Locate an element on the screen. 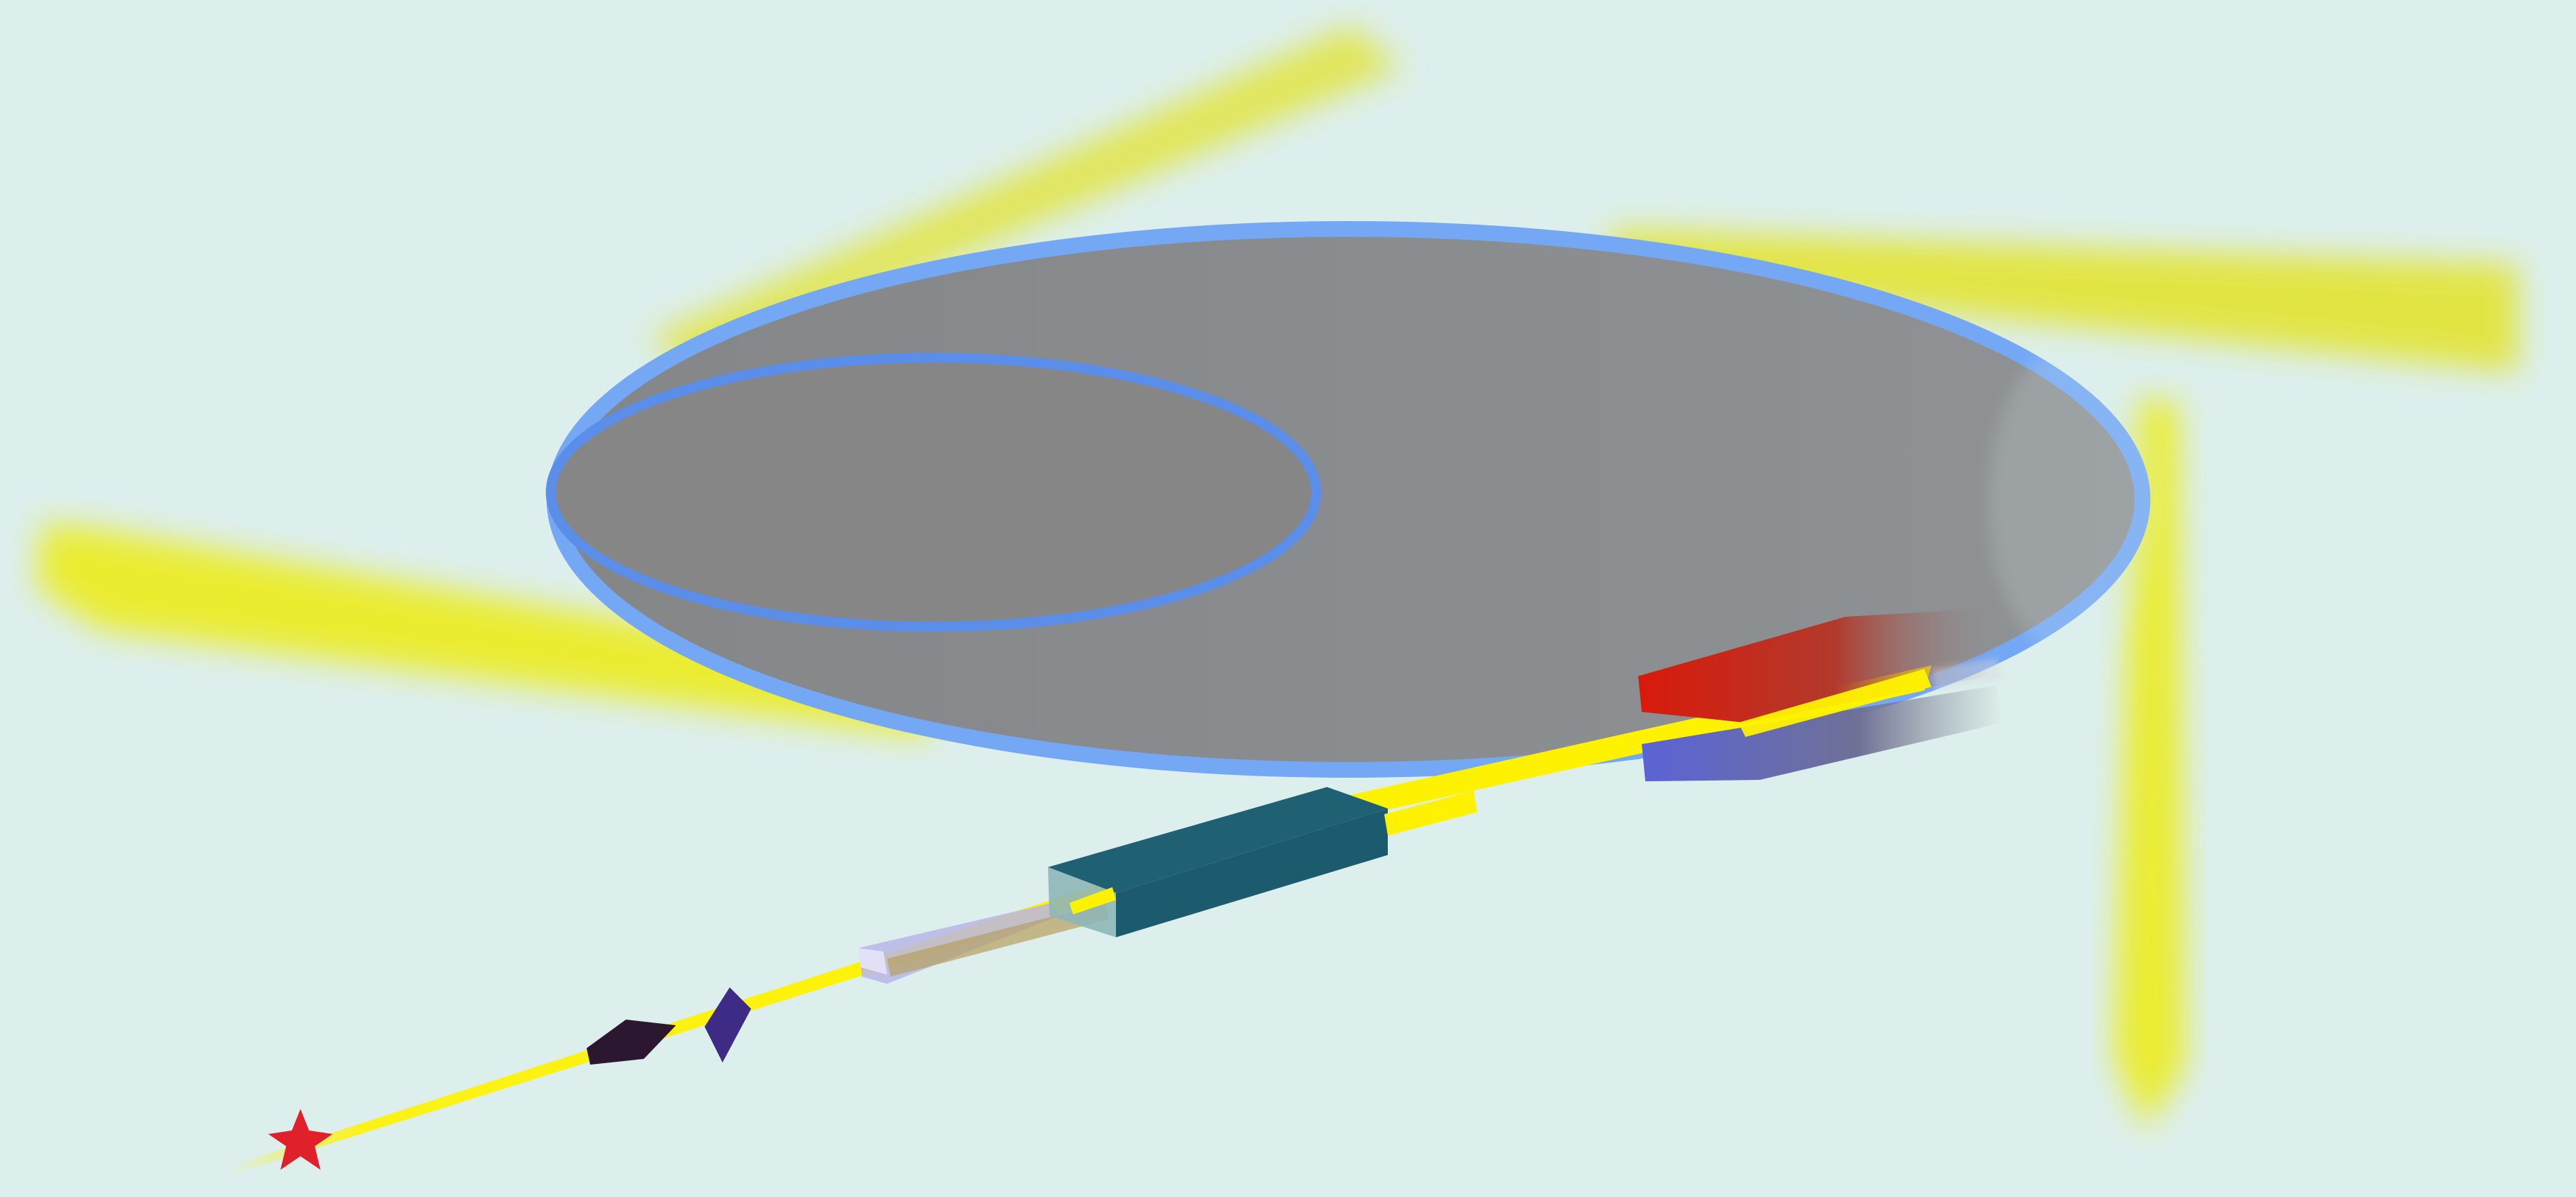  linac is located at coordinates (1218, 862).